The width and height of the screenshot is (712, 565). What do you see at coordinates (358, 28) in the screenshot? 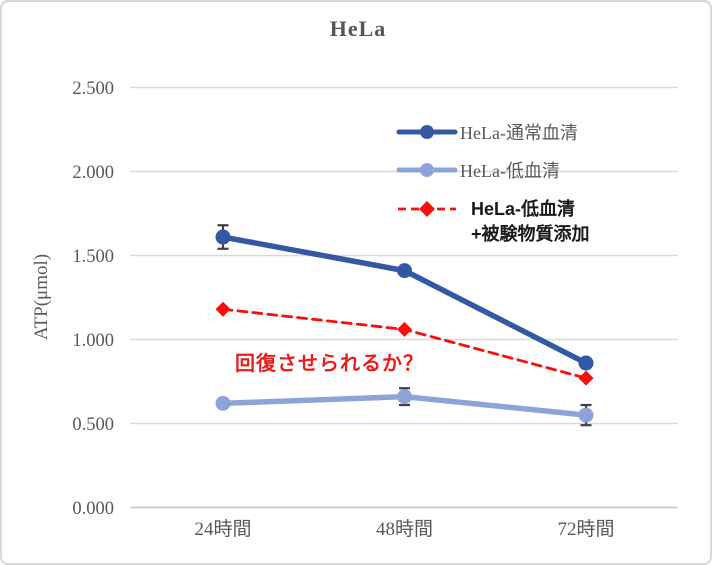
I see `chart-title: HeLa` at bounding box center [358, 28].